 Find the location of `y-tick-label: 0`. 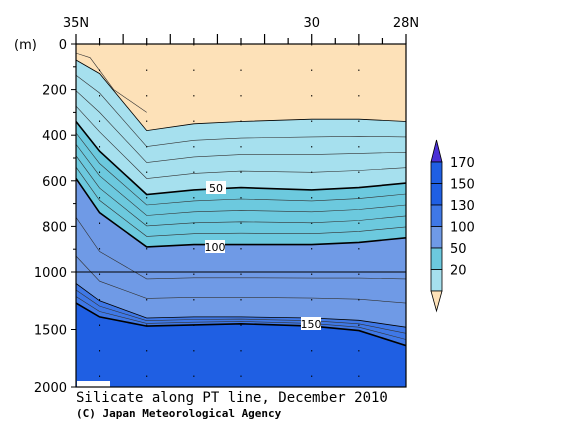

y-tick-label: 0 is located at coordinates (63, 45).